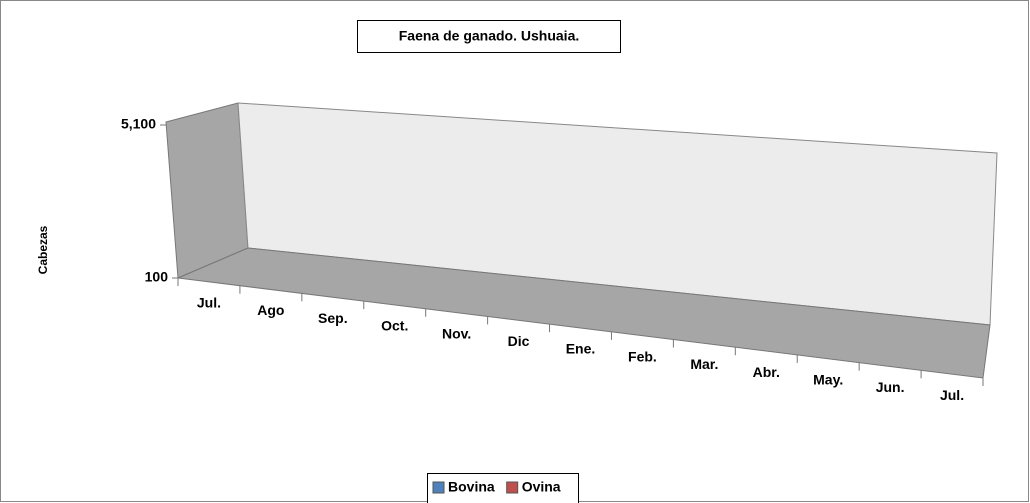  I want to click on legend-label: Bovina, so click(471, 487).